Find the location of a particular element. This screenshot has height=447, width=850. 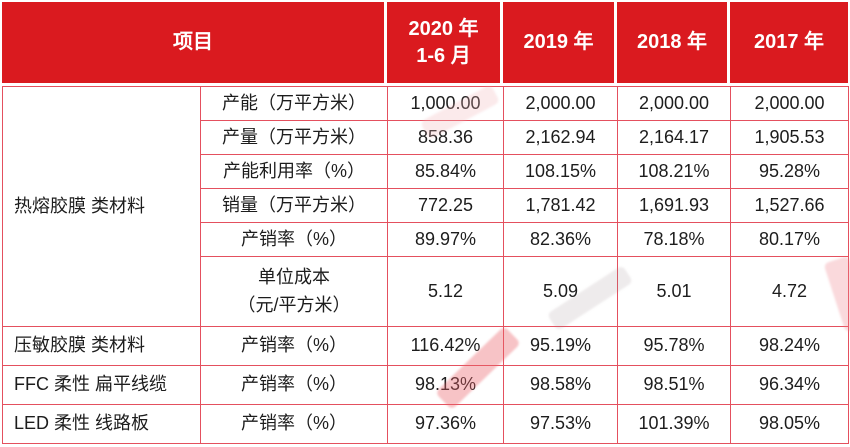

value-cell: 95.19% is located at coordinates (560, 346).